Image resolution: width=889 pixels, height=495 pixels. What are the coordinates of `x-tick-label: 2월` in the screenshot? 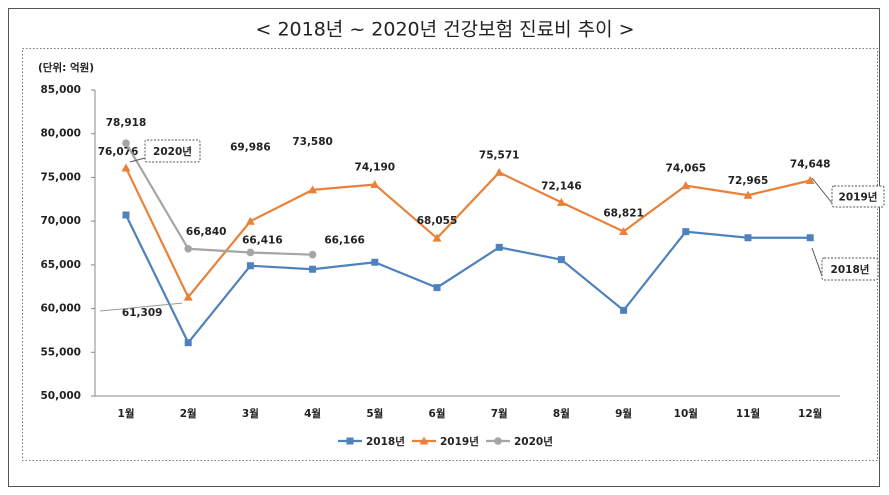 It's located at (188, 413).